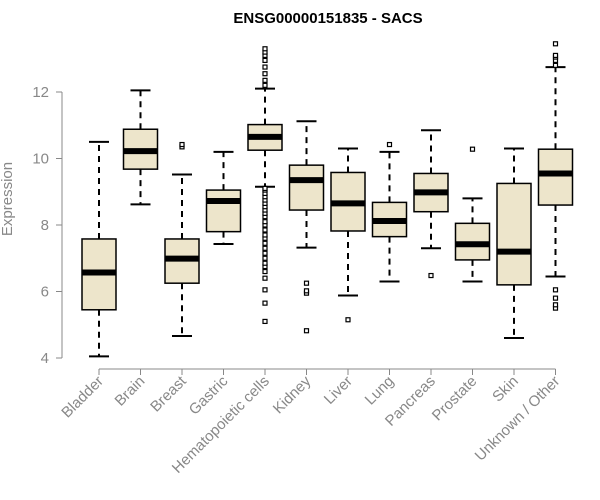  Describe the element at coordinates (338, 390) in the screenshot. I see `x-tick-label: Liver` at that location.